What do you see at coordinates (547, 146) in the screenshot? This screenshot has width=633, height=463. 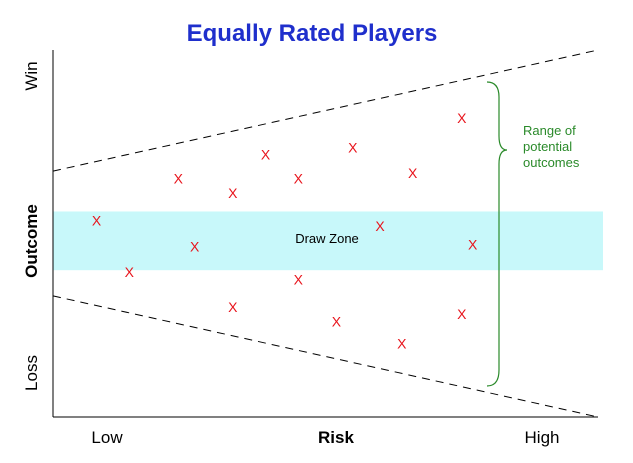 I see `brace-label-line-2: potential` at bounding box center [547, 146].